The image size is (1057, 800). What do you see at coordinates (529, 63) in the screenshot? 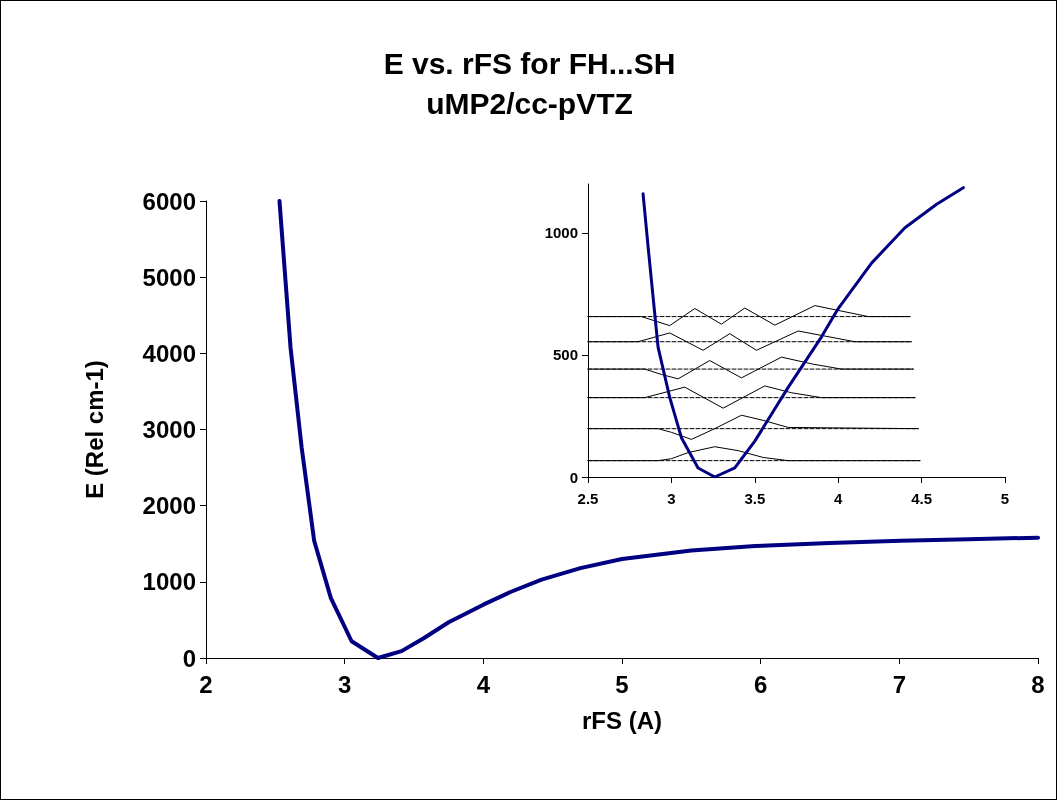
I see `chart-title: E vs. rFS for FH...SH` at bounding box center [529, 63].